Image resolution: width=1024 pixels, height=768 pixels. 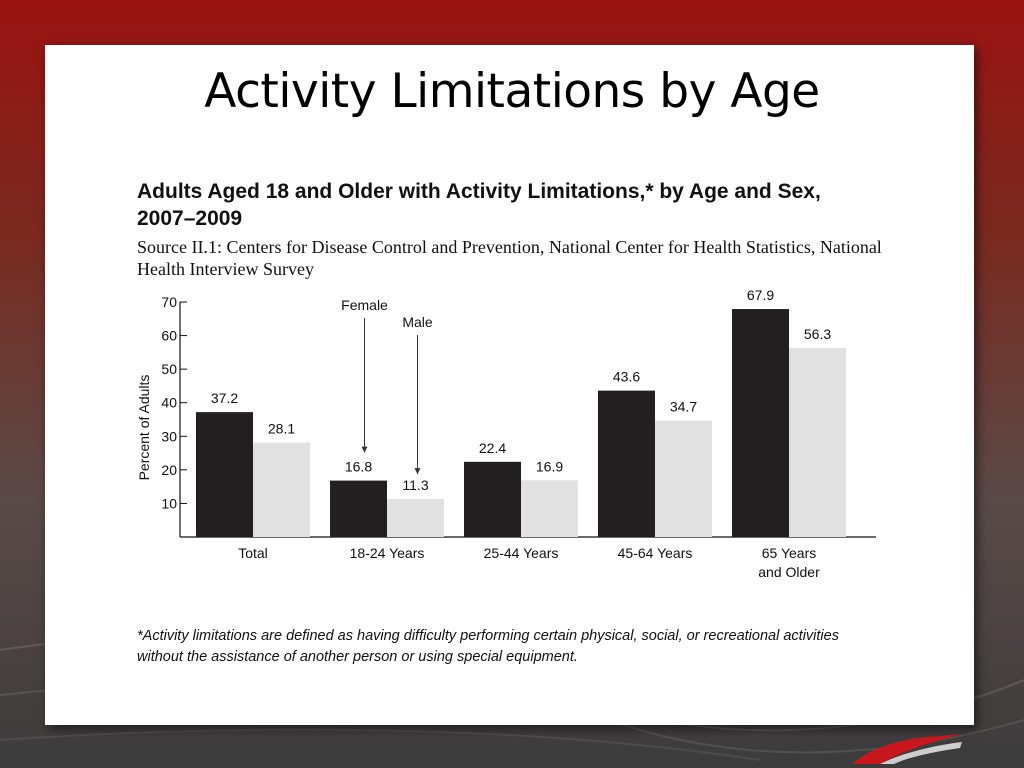 I want to click on y-tick-label: 30, so click(x=169, y=436).